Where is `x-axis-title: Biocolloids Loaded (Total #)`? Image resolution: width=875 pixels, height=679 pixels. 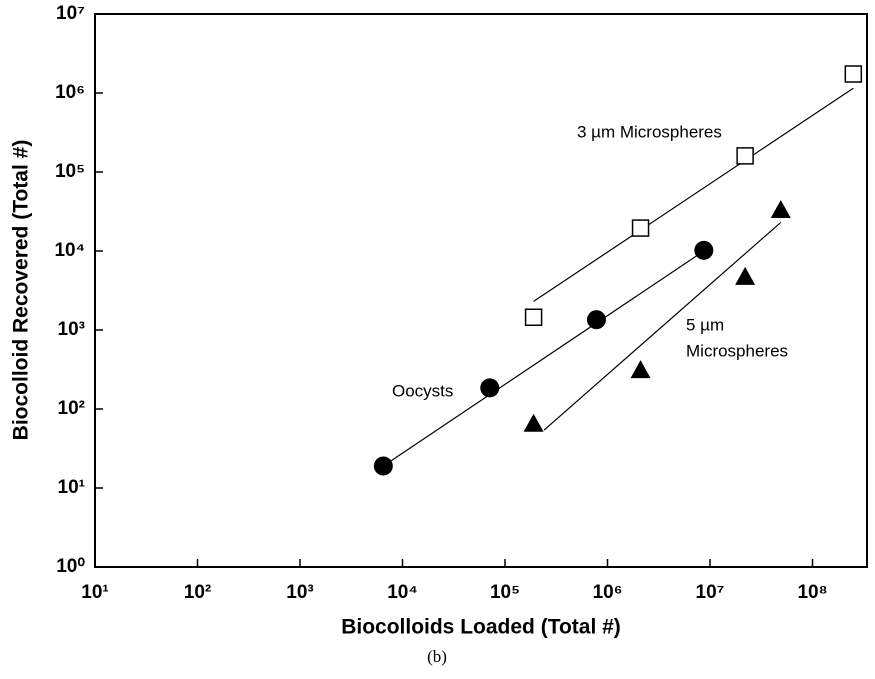 x-axis-title: Biocolloids Loaded (Total #) is located at coordinates (481, 627).